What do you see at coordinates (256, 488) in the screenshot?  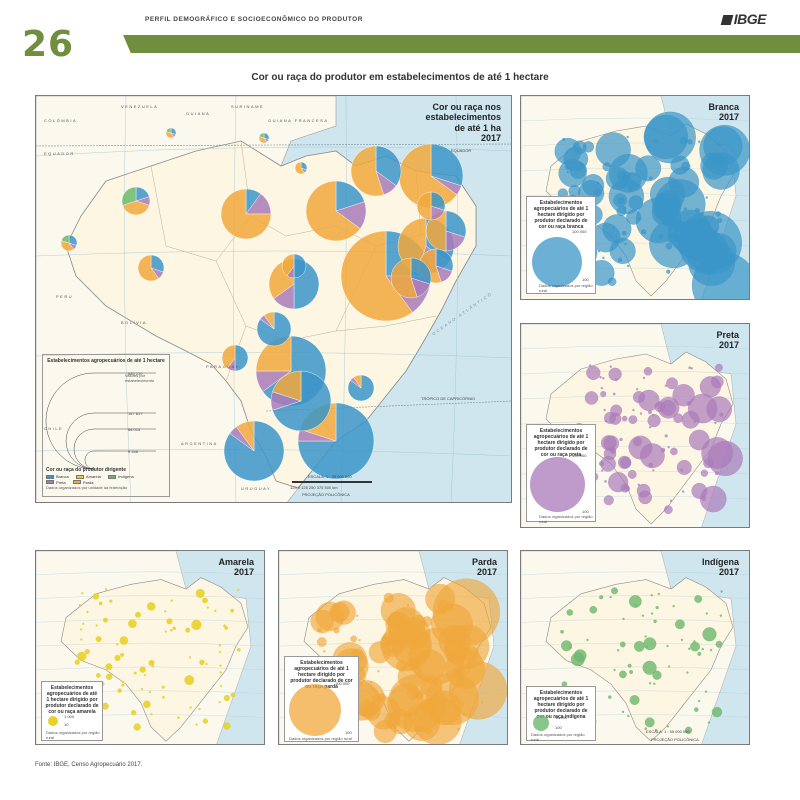 I see `place-label: URUGUAY` at bounding box center [256, 488].